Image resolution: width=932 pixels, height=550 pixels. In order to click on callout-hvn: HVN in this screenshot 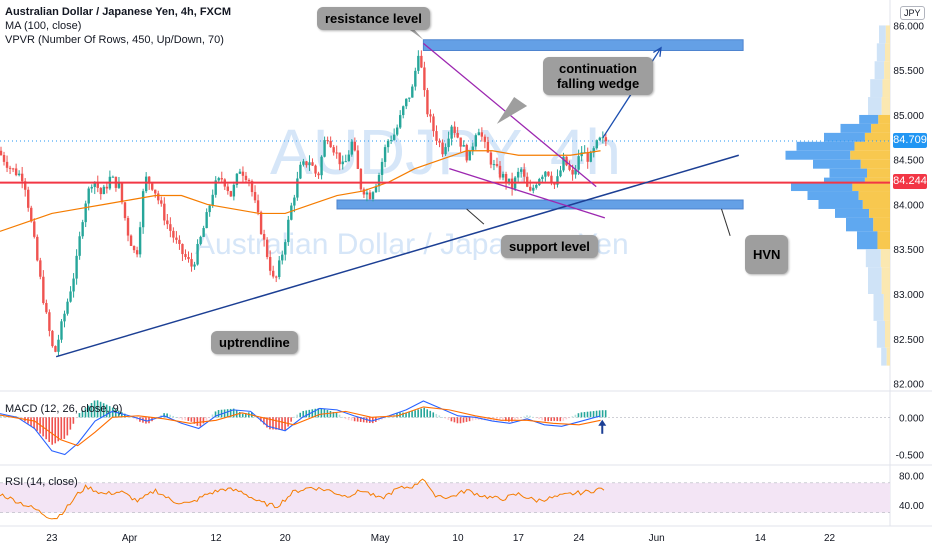, I will do `click(767, 254)`.